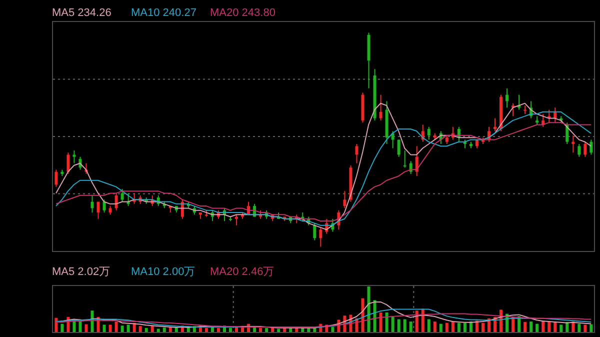  Describe the element at coordinates (163, 272) in the screenshot. I see `text: MA10 2.00万` at that location.